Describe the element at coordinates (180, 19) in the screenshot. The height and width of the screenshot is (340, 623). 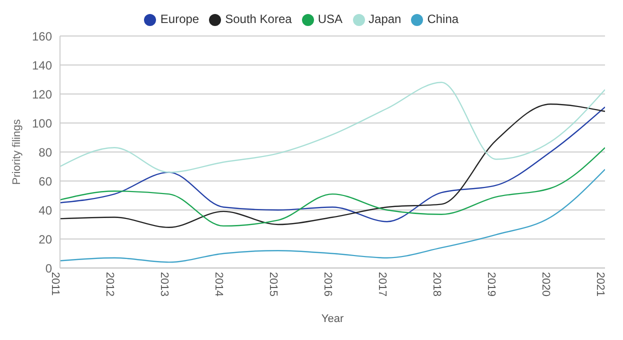
I see `legend-label: Europe` at that location.